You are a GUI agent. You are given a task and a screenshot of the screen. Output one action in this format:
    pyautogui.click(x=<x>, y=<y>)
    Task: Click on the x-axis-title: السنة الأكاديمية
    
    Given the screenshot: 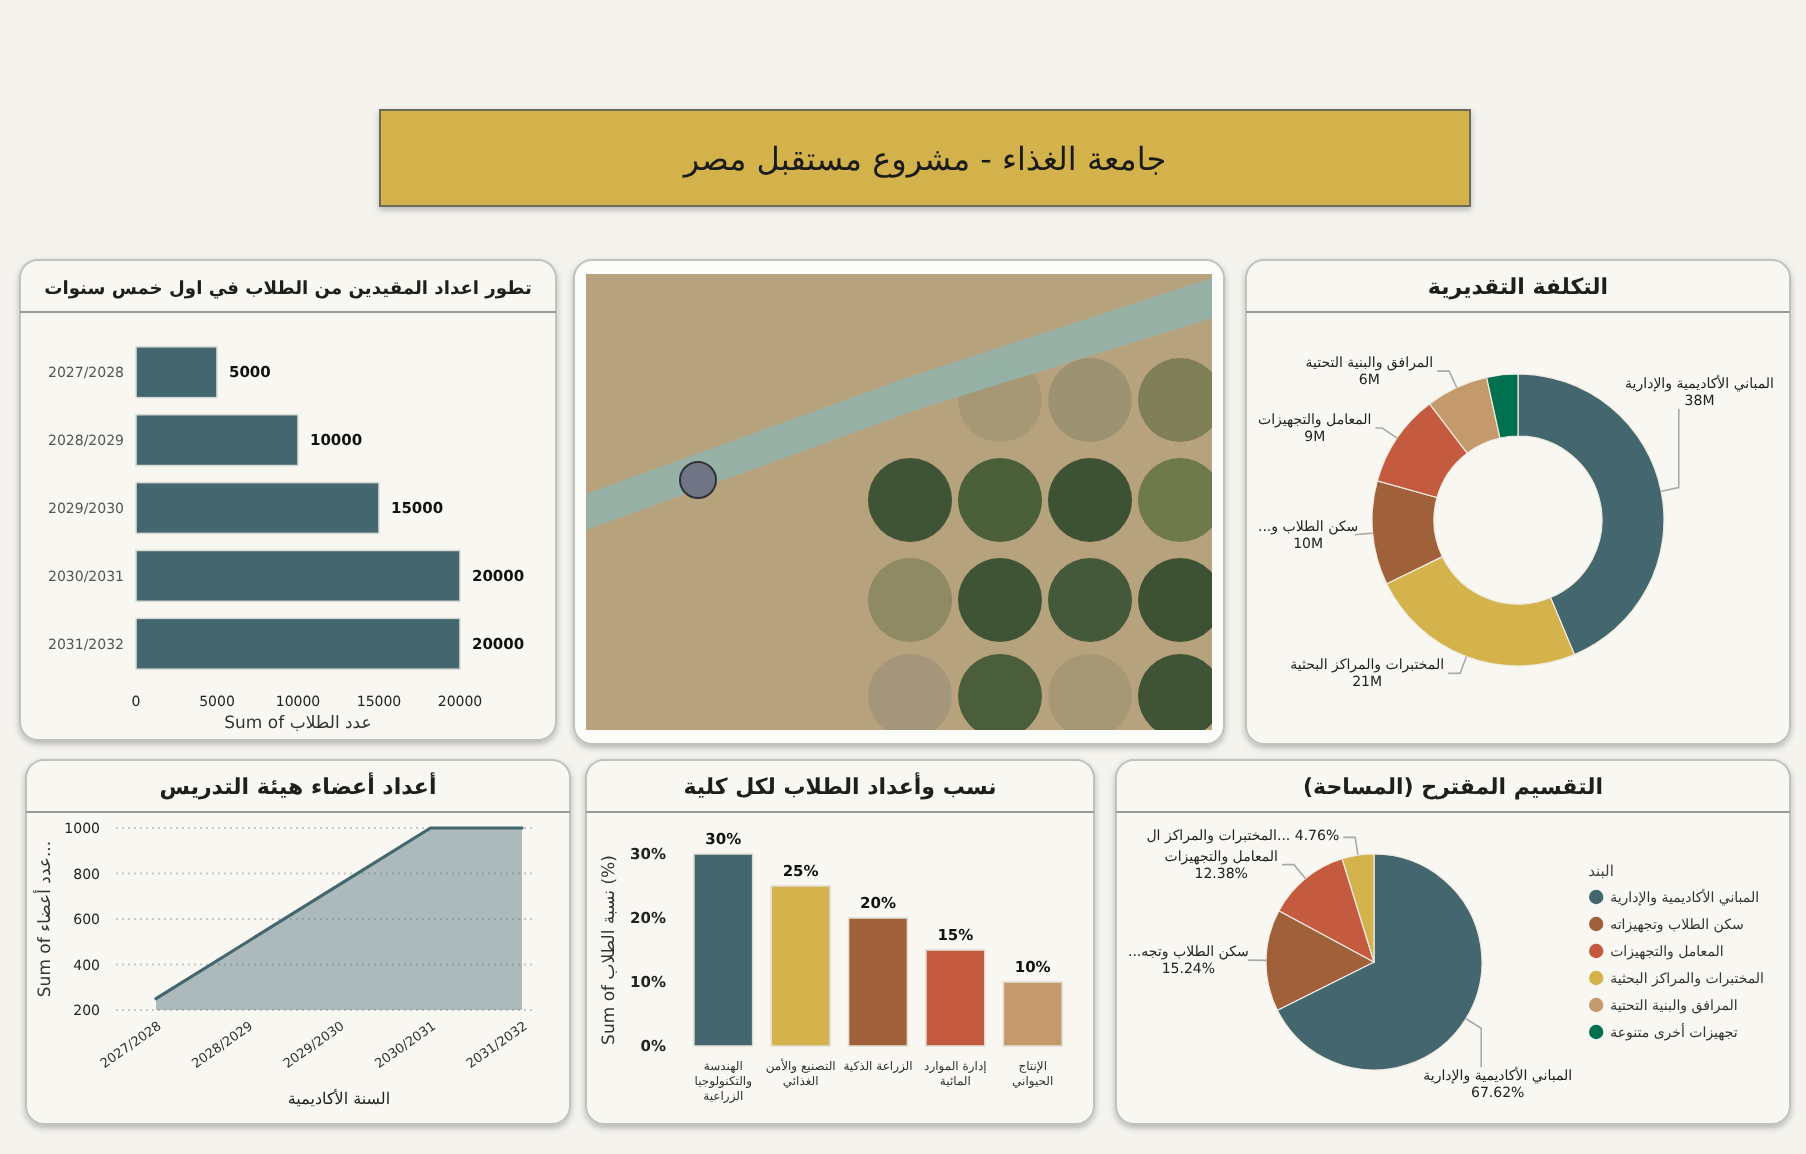 What is the action you would take?
    pyautogui.click(x=339, y=1098)
    